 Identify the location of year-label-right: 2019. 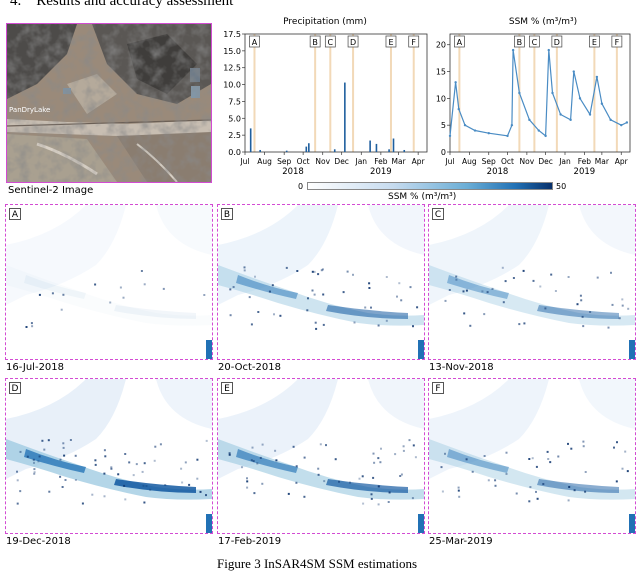
(585, 172).